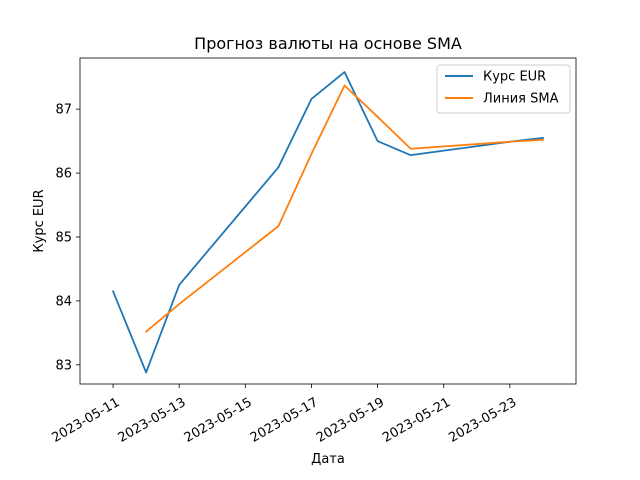  I want to click on y-axis-ticks: 83 84 85 86 87, so click(67, 238).